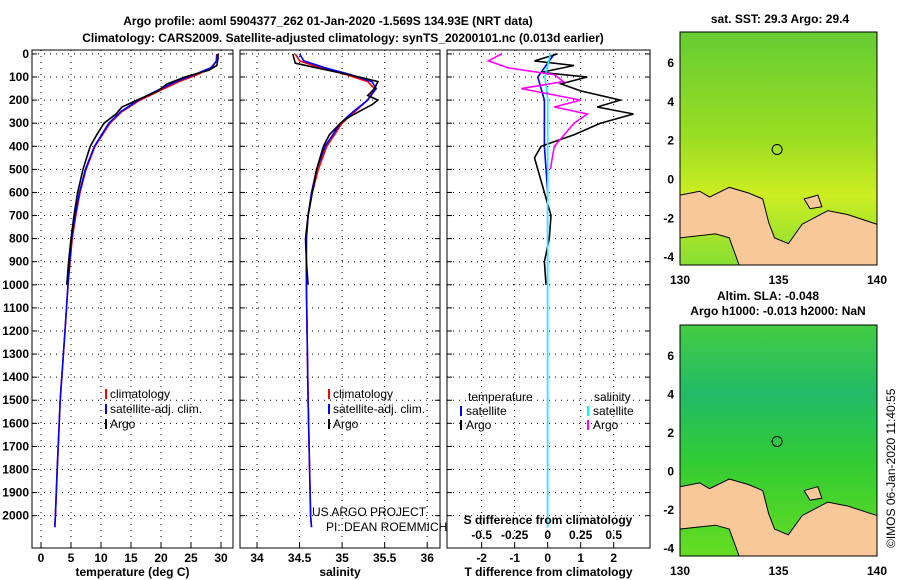  Describe the element at coordinates (670, 141) in the screenshot. I see `lat-tick-label: 2` at that location.